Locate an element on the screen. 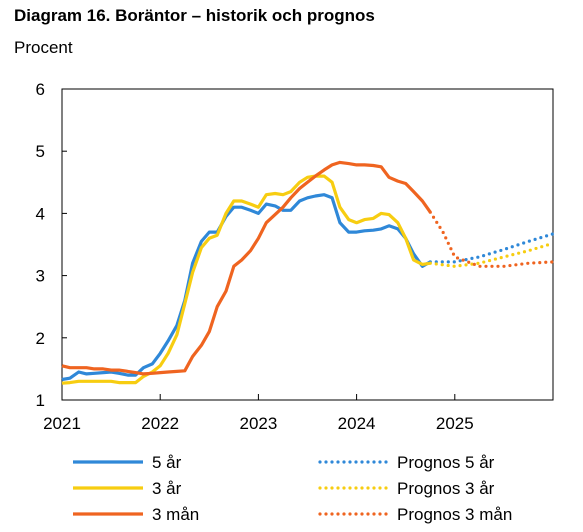 Image resolution: width=583 pixels, height=532 pixels. legend-label-2: 3 mån is located at coordinates (175, 514).